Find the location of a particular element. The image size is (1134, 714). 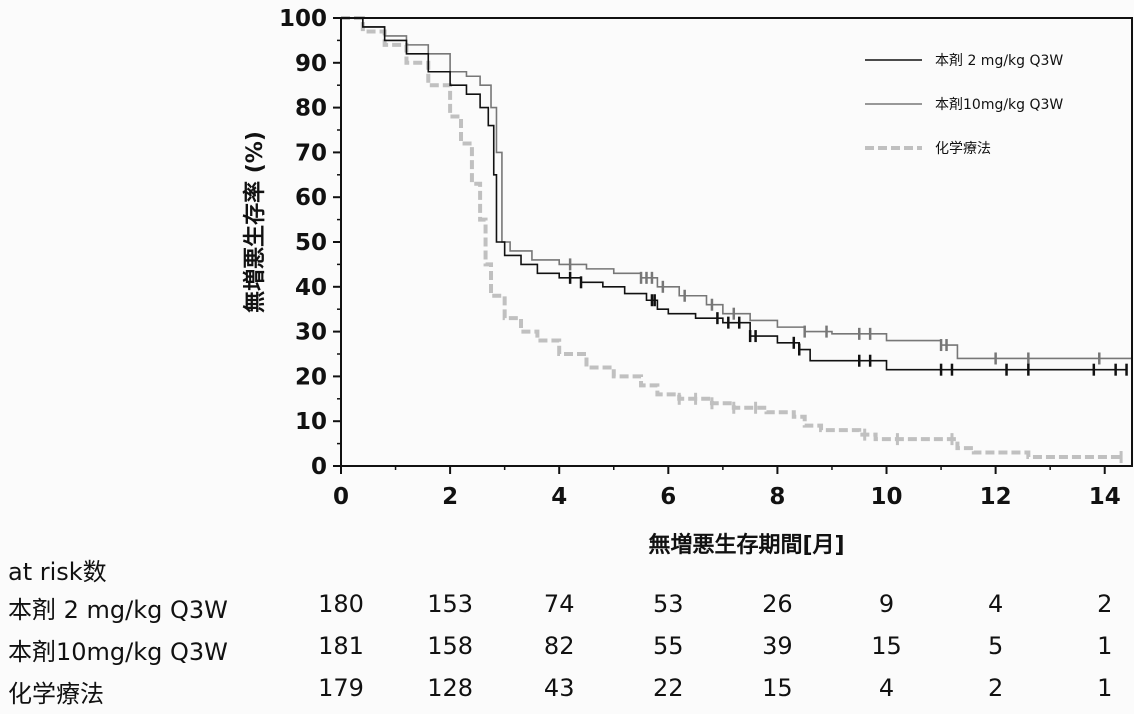

y-tick-label: 50 is located at coordinates (311, 243).